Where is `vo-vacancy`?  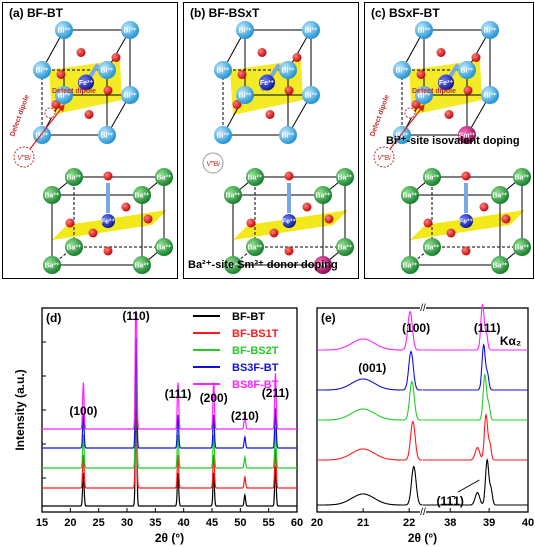 vo-vacancy is located at coordinates (410, 113).